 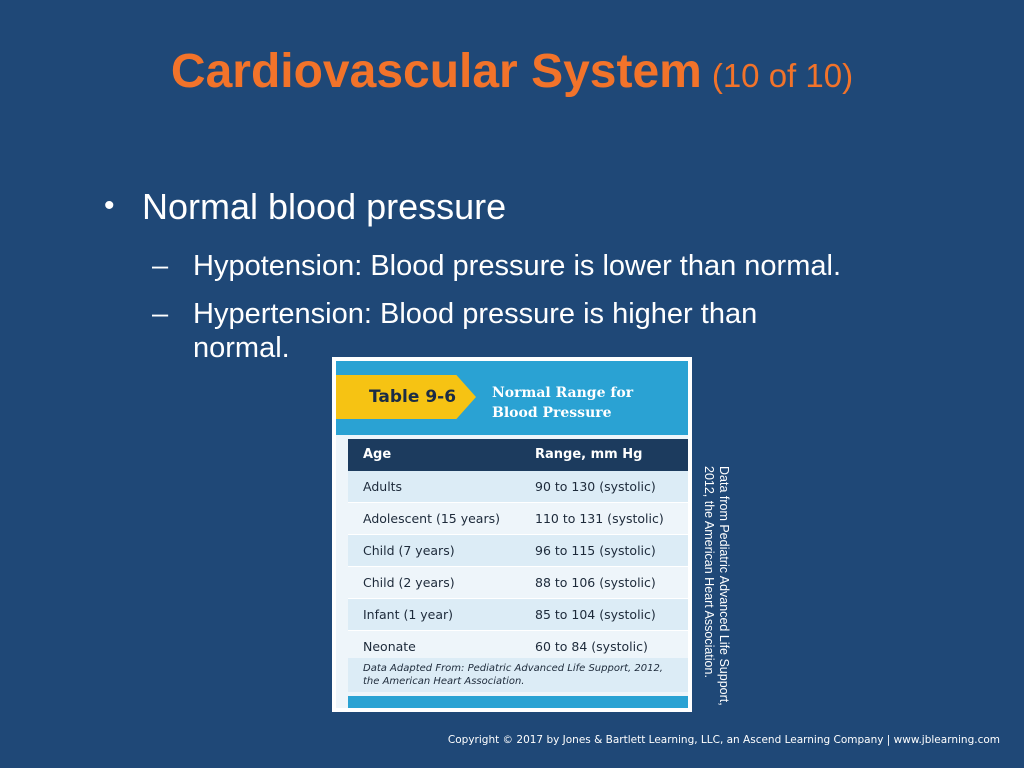 What do you see at coordinates (599, 518) in the screenshot?
I see `table-cell-range: 110 to 131 (systolic)` at bounding box center [599, 518].